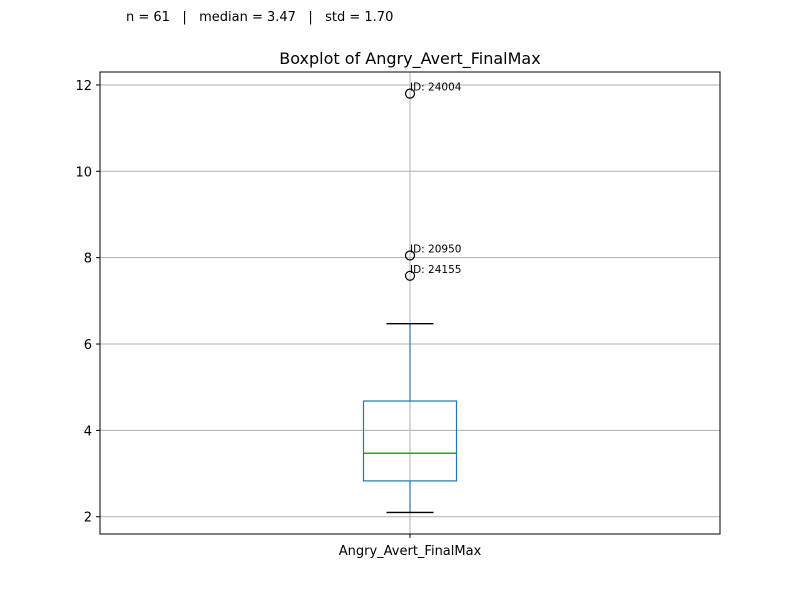 This screenshot has height=600, width=800. What do you see at coordinates (435, 270) in the screenshot?
I see `outlier-label: ID: 24155` at bounding box center [435, 270].